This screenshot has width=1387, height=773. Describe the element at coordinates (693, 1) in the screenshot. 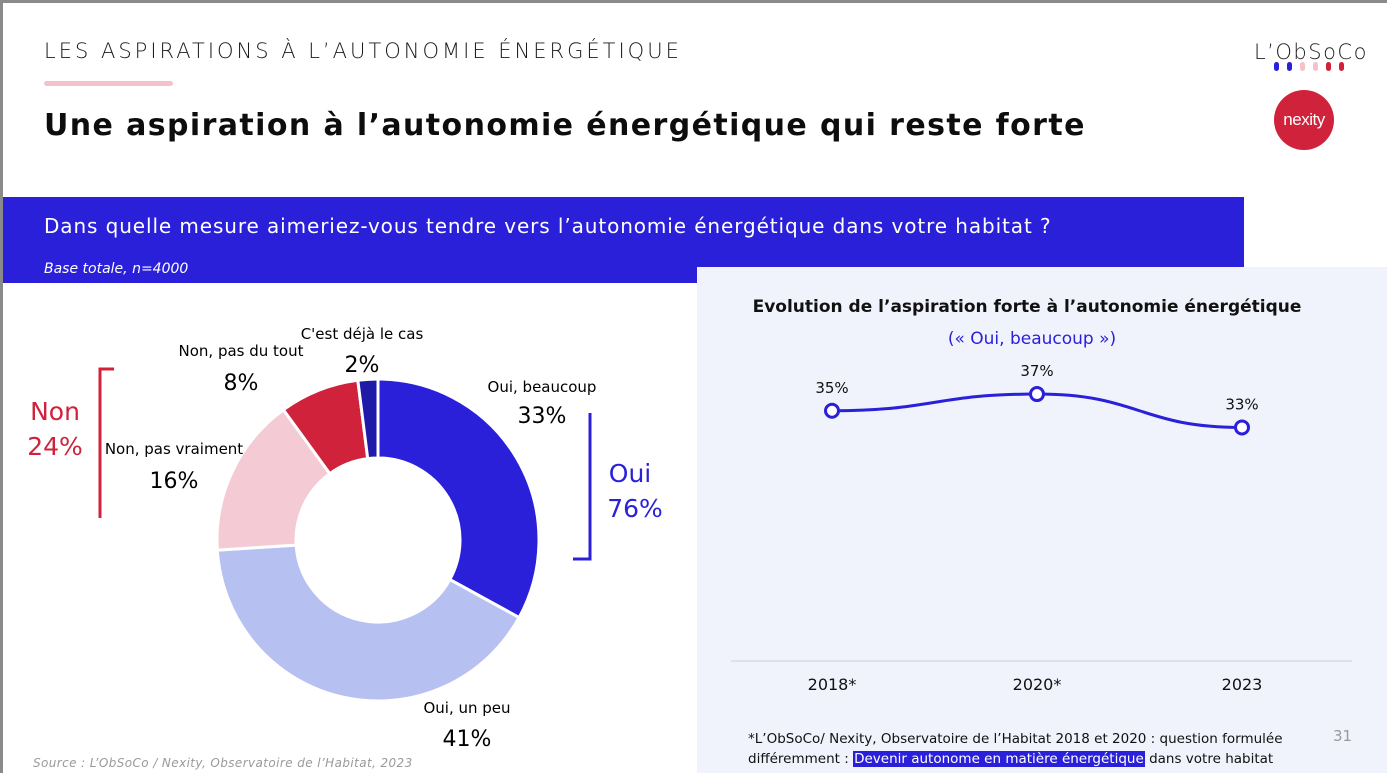

I see `window-top-border` at that location.